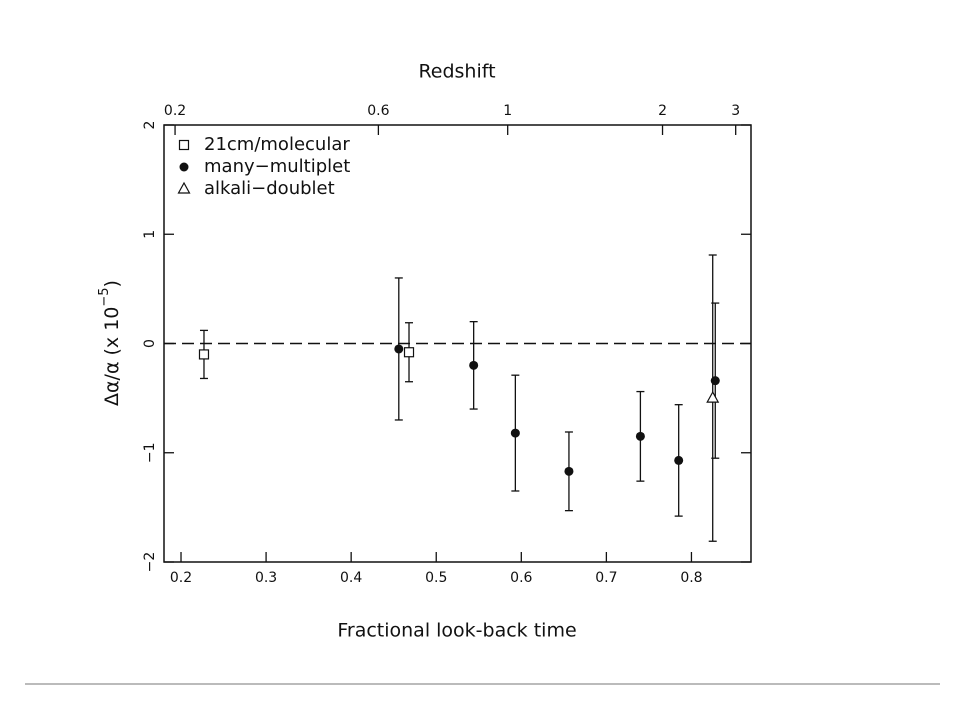 The height and width of the screenshot is (720, 960). Describe the element at coordinates (112, 283) in the screenshot. I see `y-axis-title-suffix: )` at that location.